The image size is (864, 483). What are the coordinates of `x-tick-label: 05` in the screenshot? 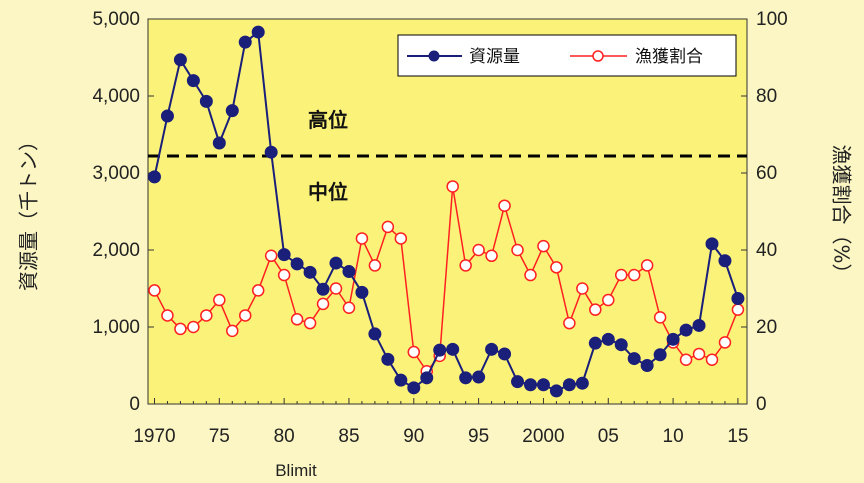 It's located at (608, 436).